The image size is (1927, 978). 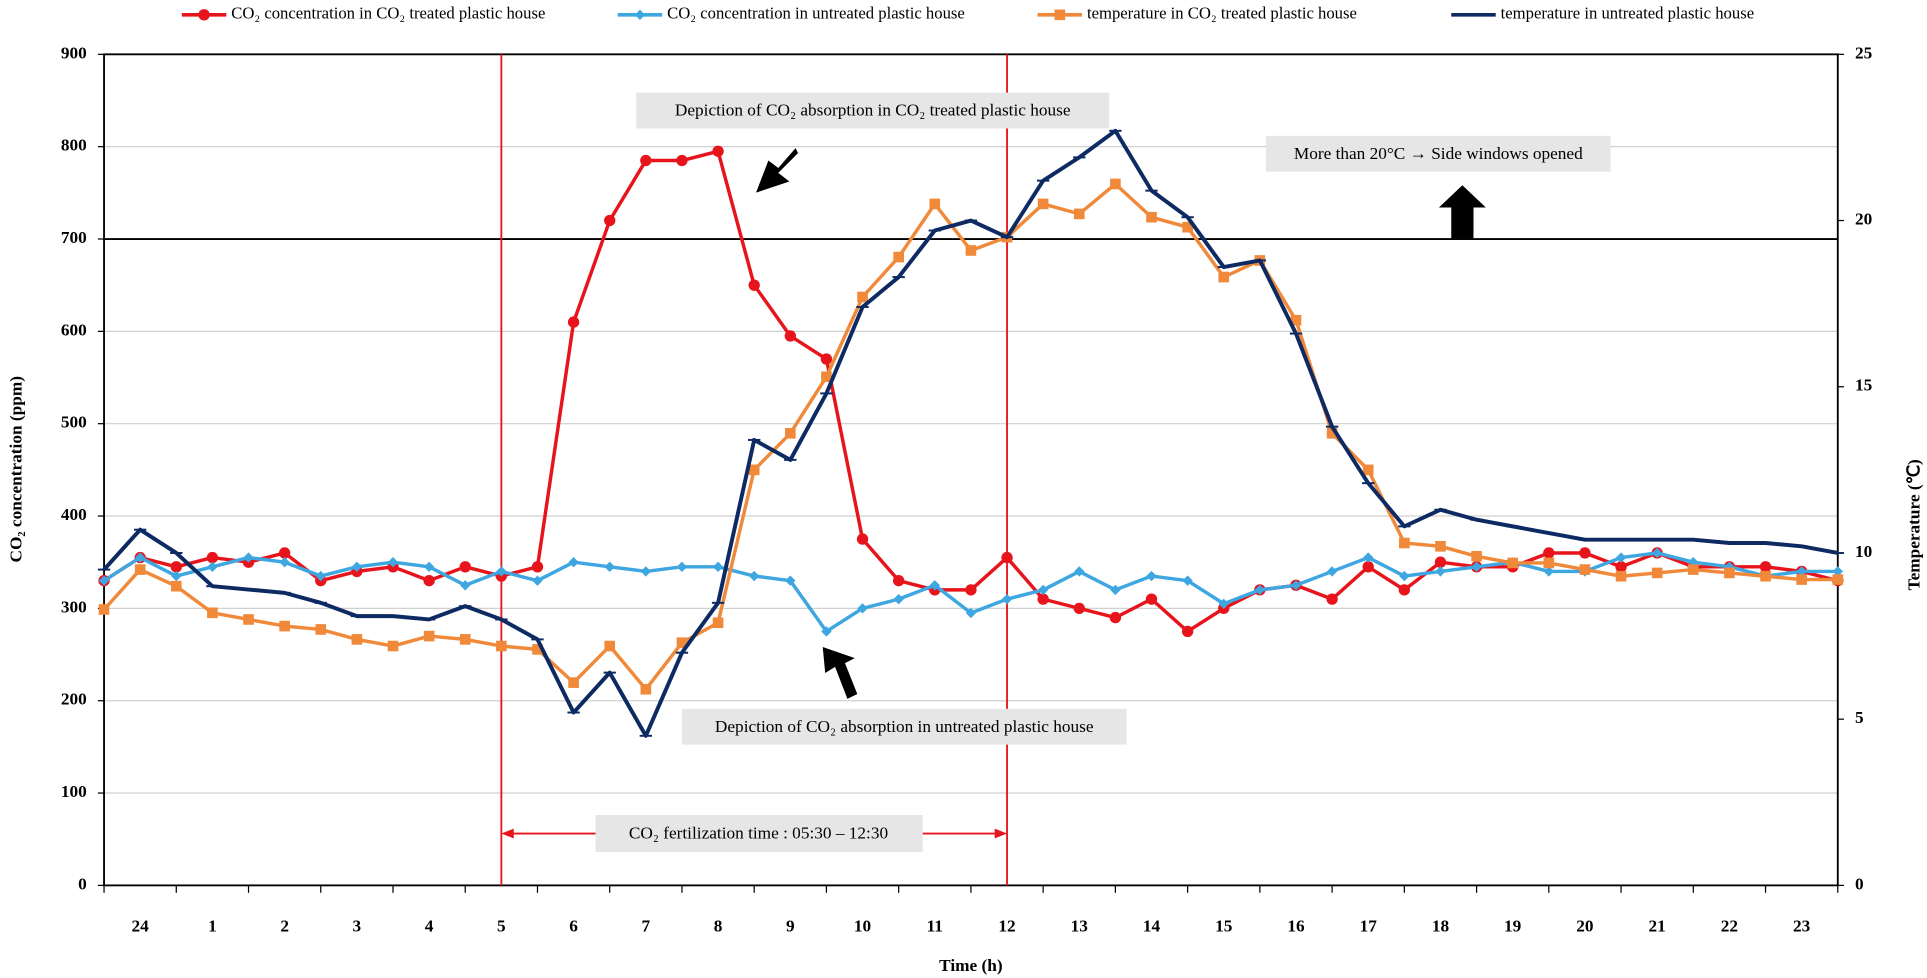 I want to click on x-tick-label: 15, so click(x=1223, y=925).